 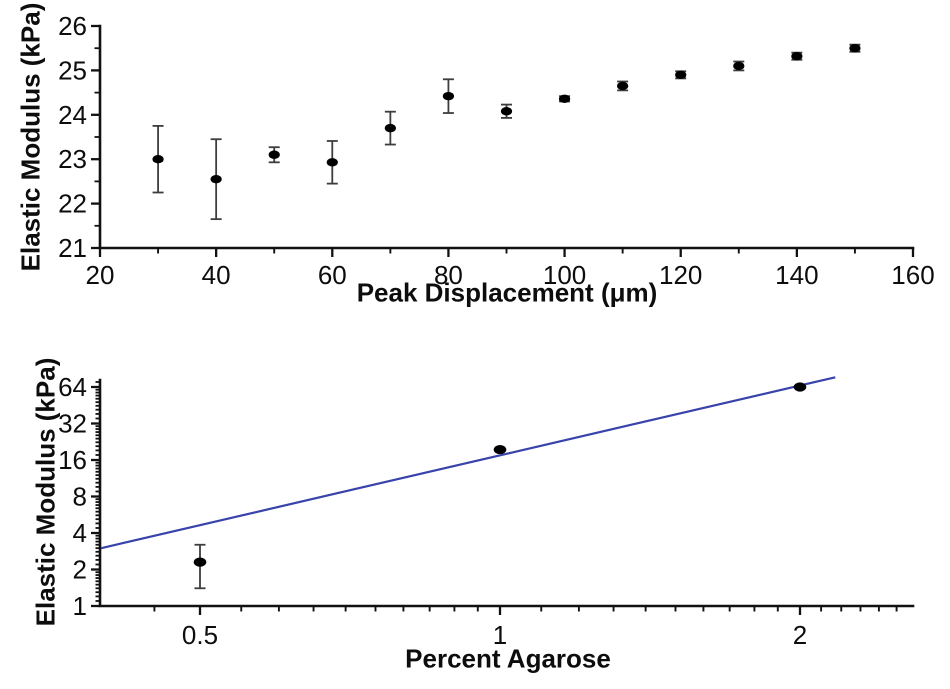 I want to click on y-tick-label: 23, so click(x=72, y=159).